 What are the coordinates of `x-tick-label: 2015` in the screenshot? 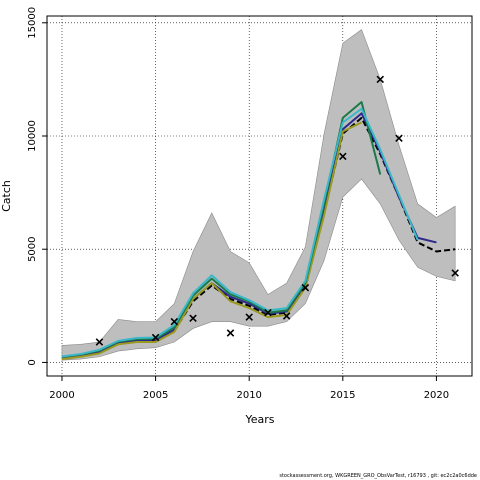 It's located at (342, 395).